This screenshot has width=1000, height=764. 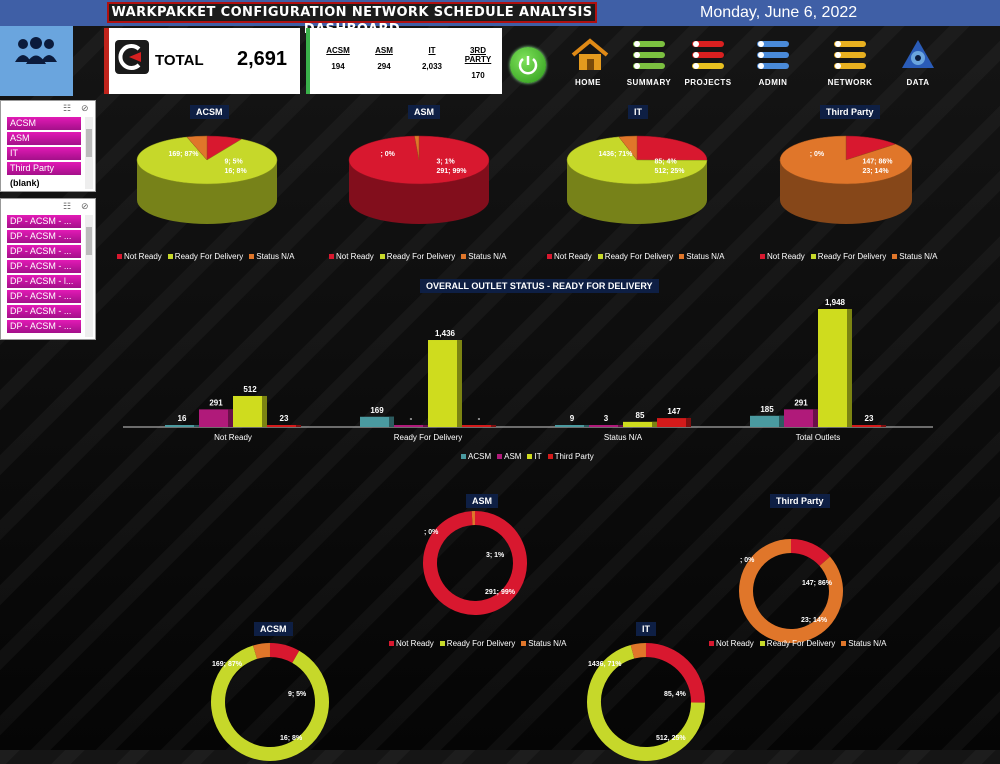 What do you see at coordinates (209, 112) in the screenshot?
I see `pie-chart-title: ACSM` at bounding box center [209, 112].